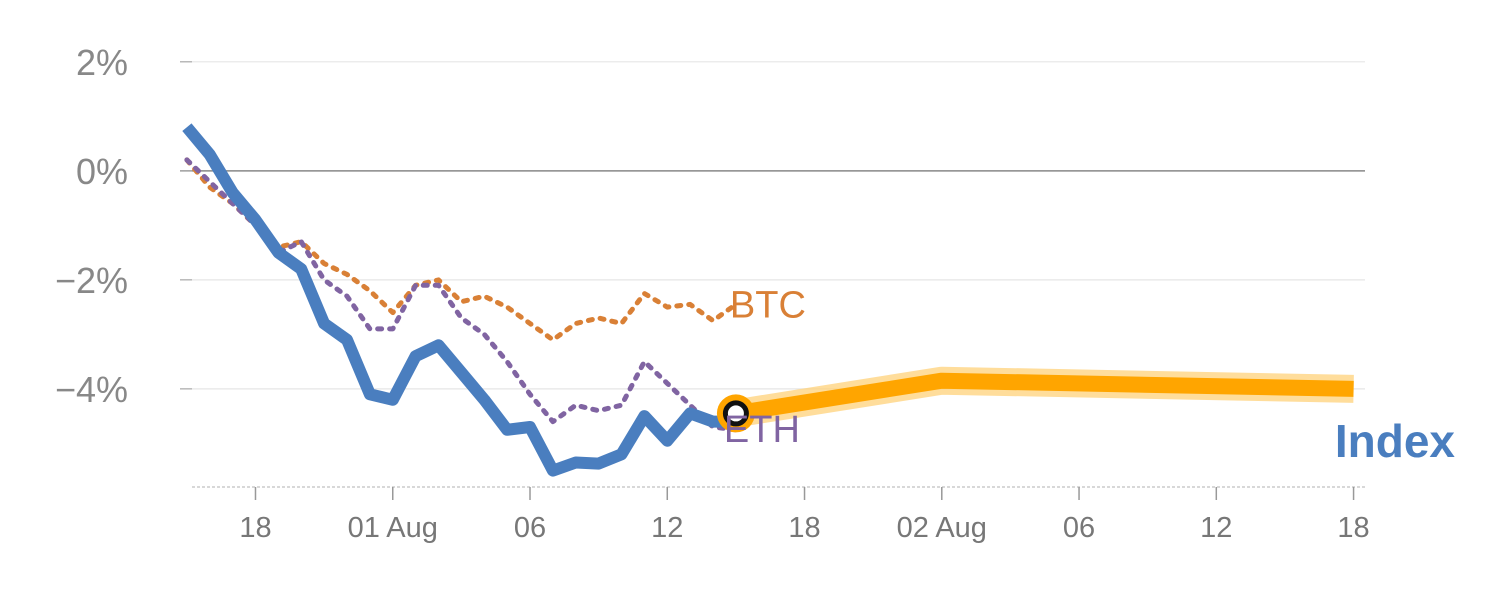 The width and height of the screenshot is (1500, 600). What do you see at coordinates (102, 171) in the screenshot?
I see `y-tick-label: 0%` at bounding box center [102, 171].